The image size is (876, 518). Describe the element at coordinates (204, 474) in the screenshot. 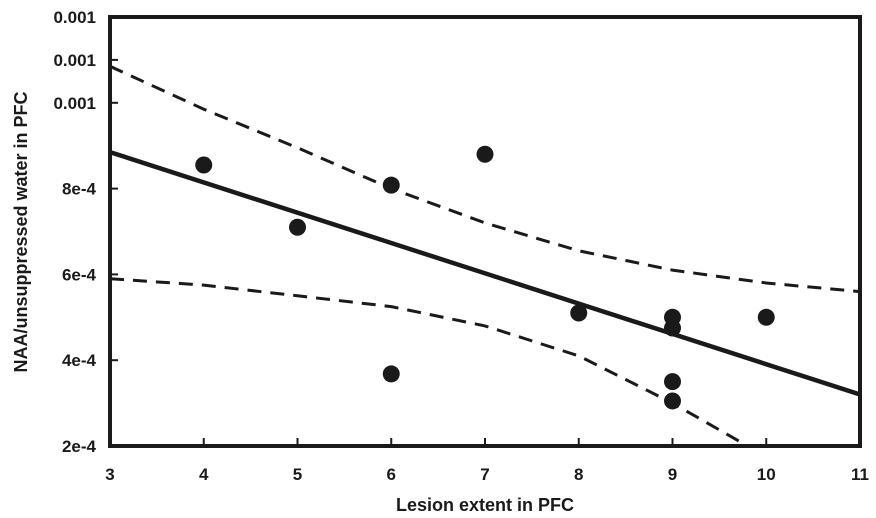

I see `x-tick-label: 4` at that location.